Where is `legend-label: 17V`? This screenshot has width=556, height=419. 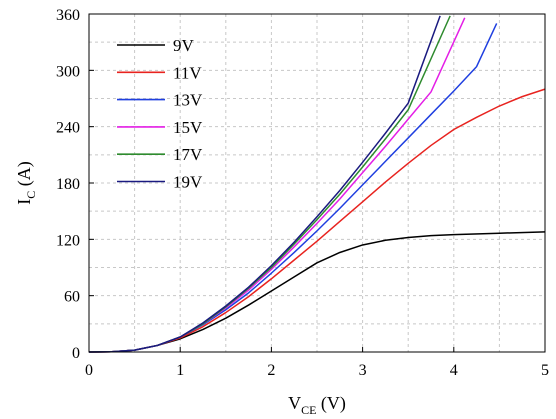
legend-label: 17V is located at coordinates (188, 154).